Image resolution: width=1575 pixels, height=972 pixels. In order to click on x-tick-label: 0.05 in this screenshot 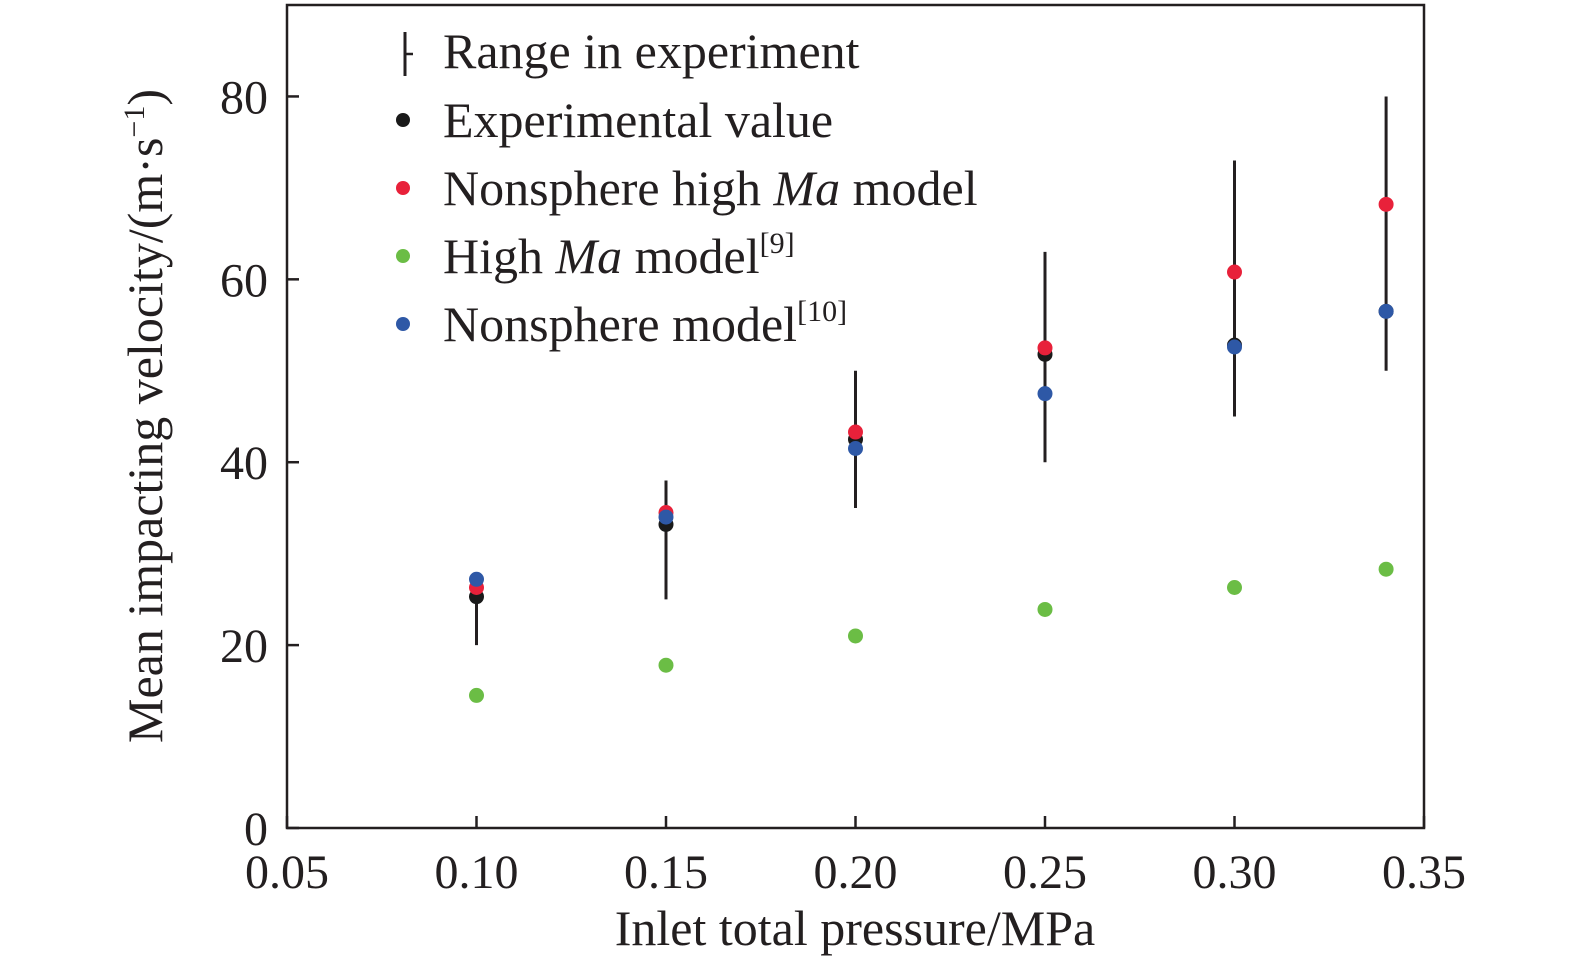, I will do `click(287, 872)`.